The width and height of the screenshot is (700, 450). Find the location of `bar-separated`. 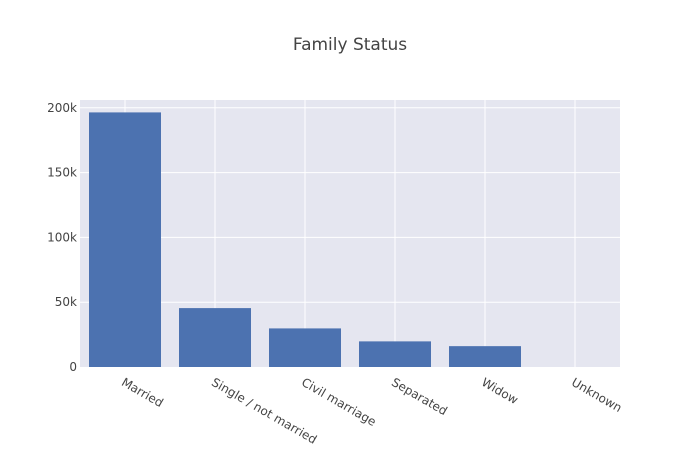

bar-separated is located at coordinates (395, 354).